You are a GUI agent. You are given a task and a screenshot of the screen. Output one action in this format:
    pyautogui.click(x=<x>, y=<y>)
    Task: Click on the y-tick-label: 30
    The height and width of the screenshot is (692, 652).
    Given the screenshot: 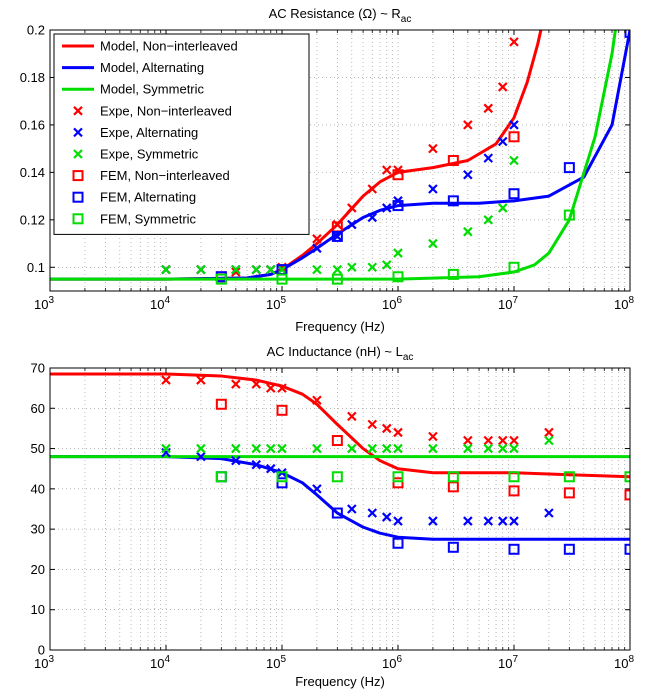 What is the action you would take?
    pyautogui.click(x=38, y=529)
    